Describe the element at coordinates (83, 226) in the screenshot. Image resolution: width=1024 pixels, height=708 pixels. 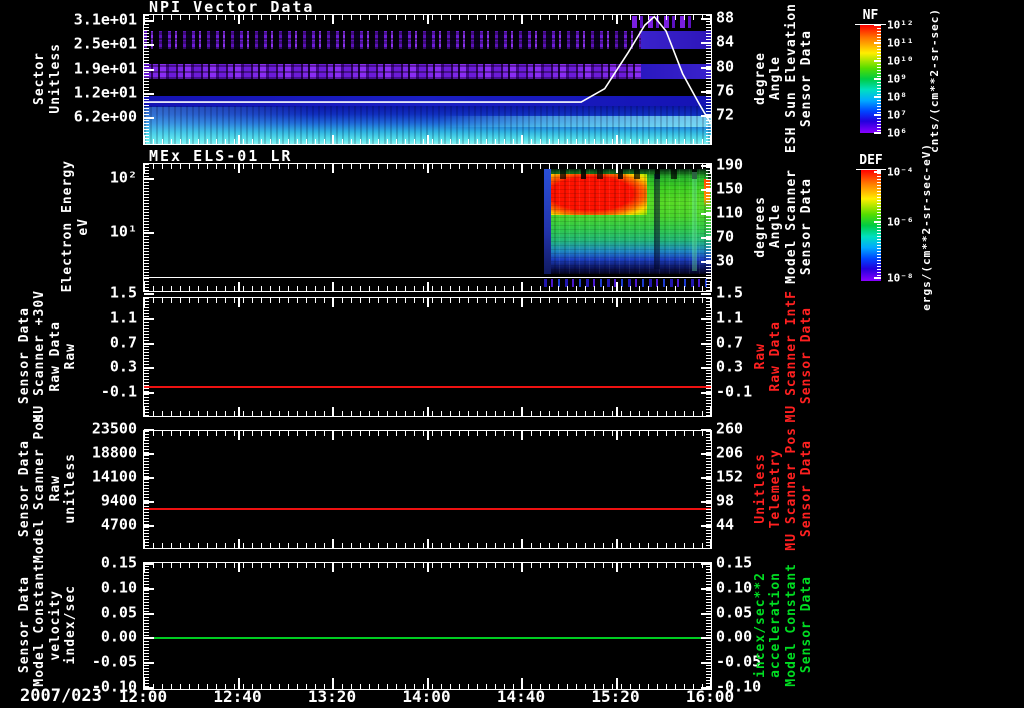
I see `left-axis-label-line: eV` at that location.